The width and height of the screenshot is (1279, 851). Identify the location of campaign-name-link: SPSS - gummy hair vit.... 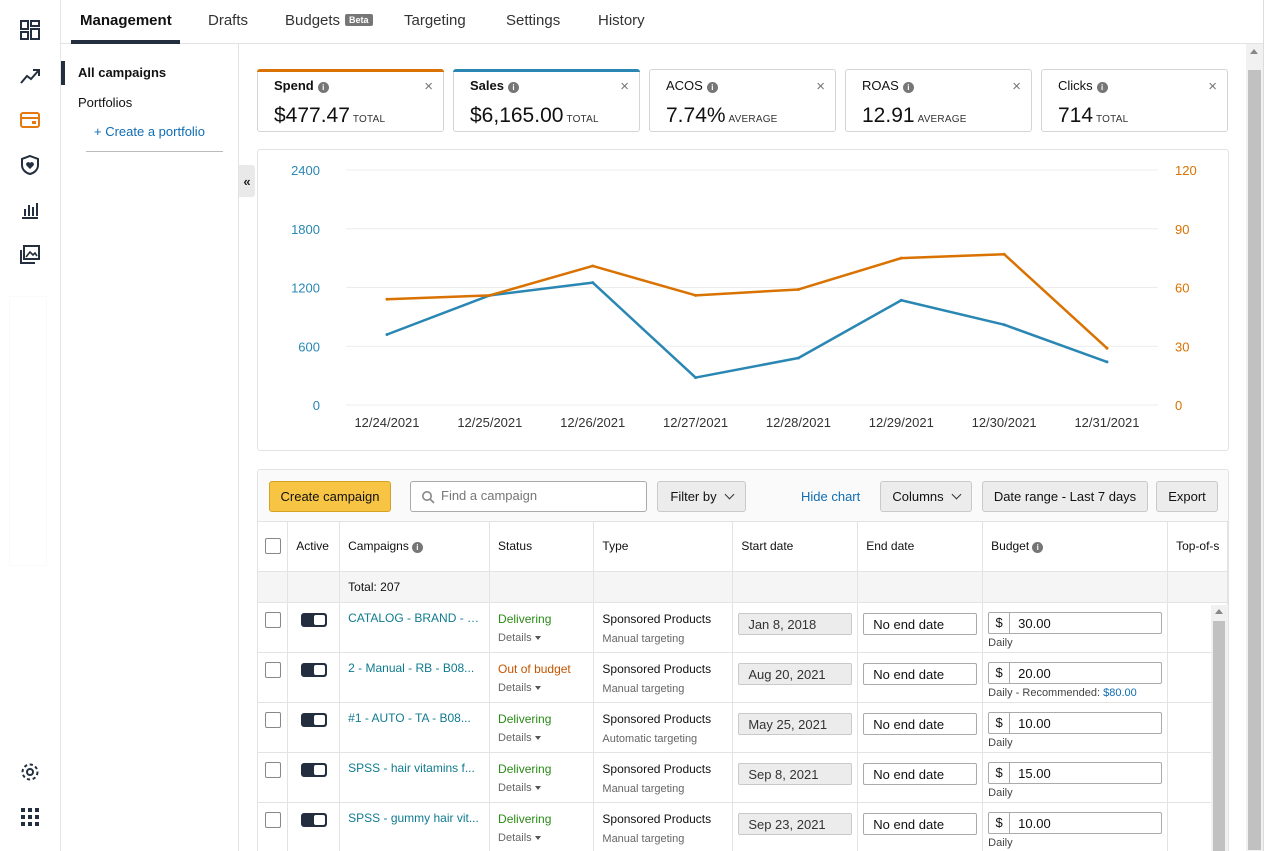
(413, 817).